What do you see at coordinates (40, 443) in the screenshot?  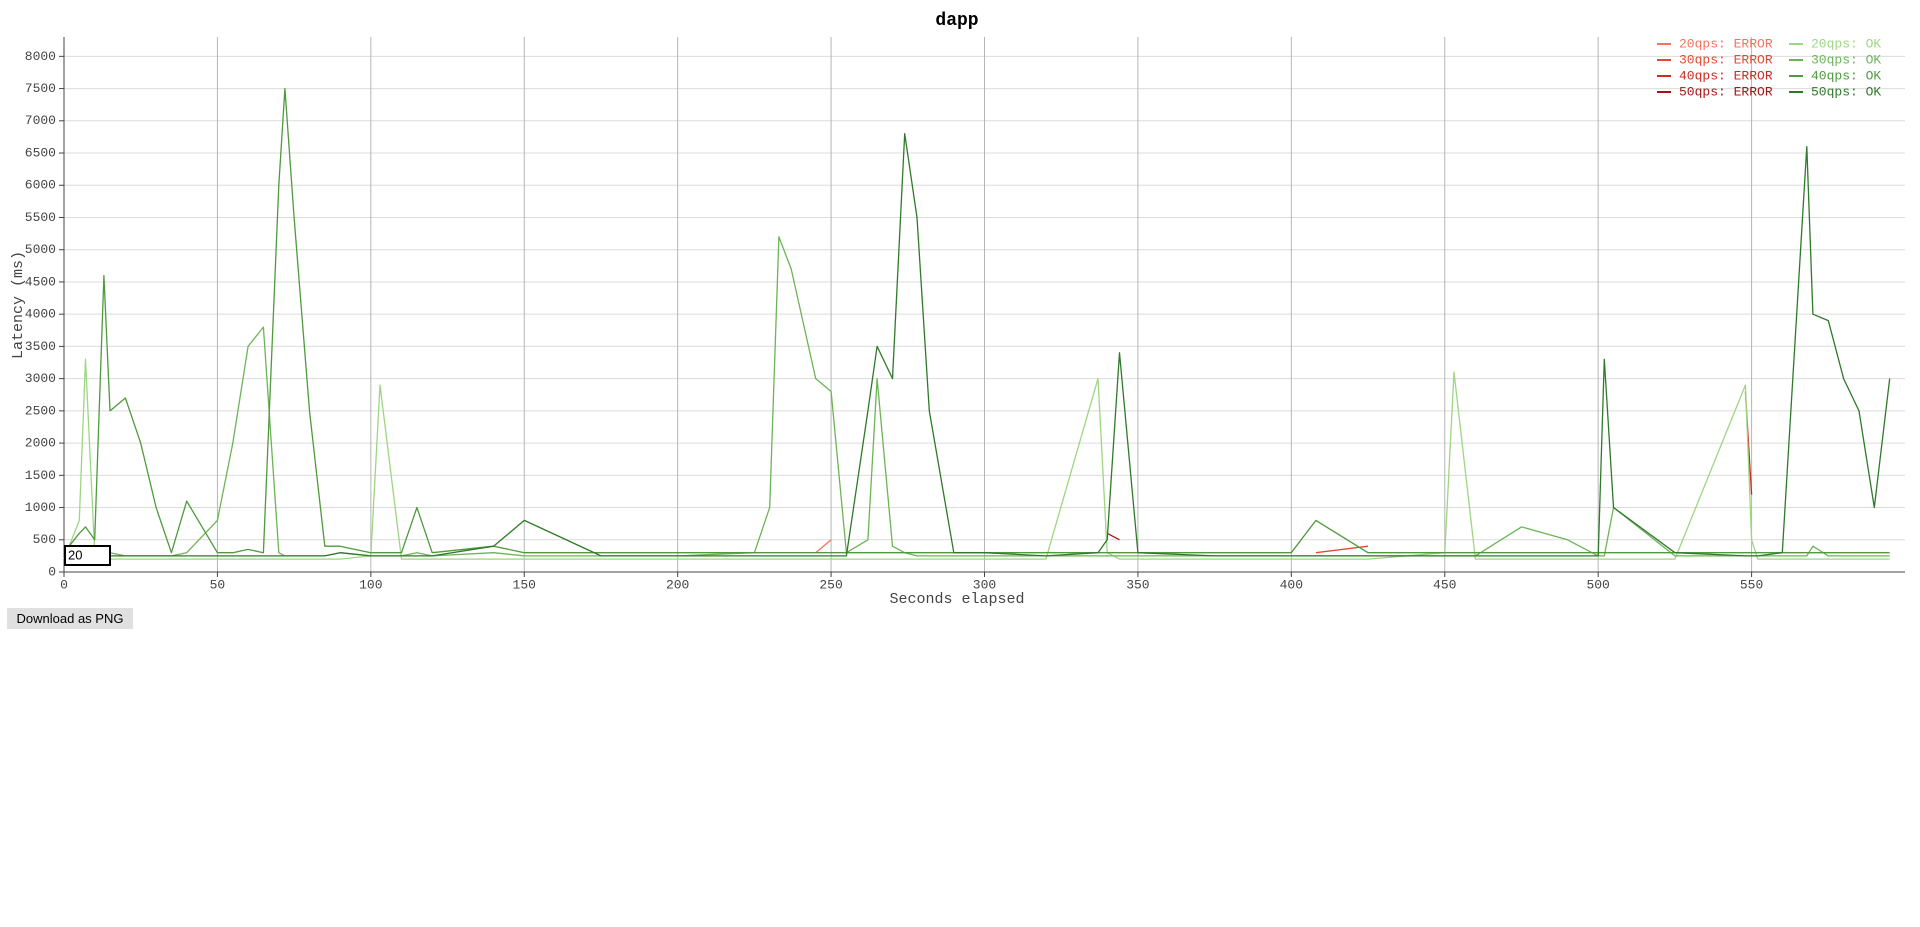 I see `y-tick-label: 2000` at bounding box center [40, 443].